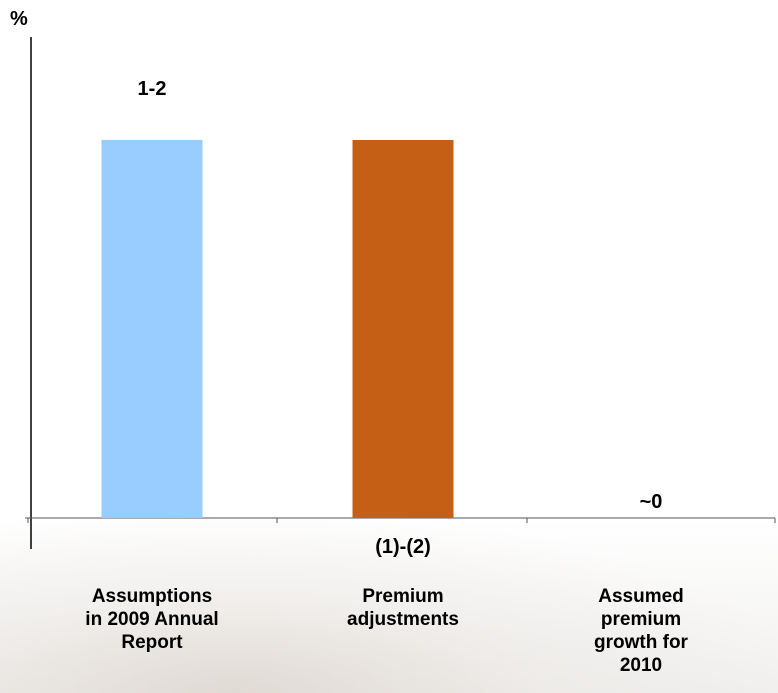  Describe the element at coordinates (403, 547) in the screenshot. I see `data-label-1: (1)-(2)` at that location.